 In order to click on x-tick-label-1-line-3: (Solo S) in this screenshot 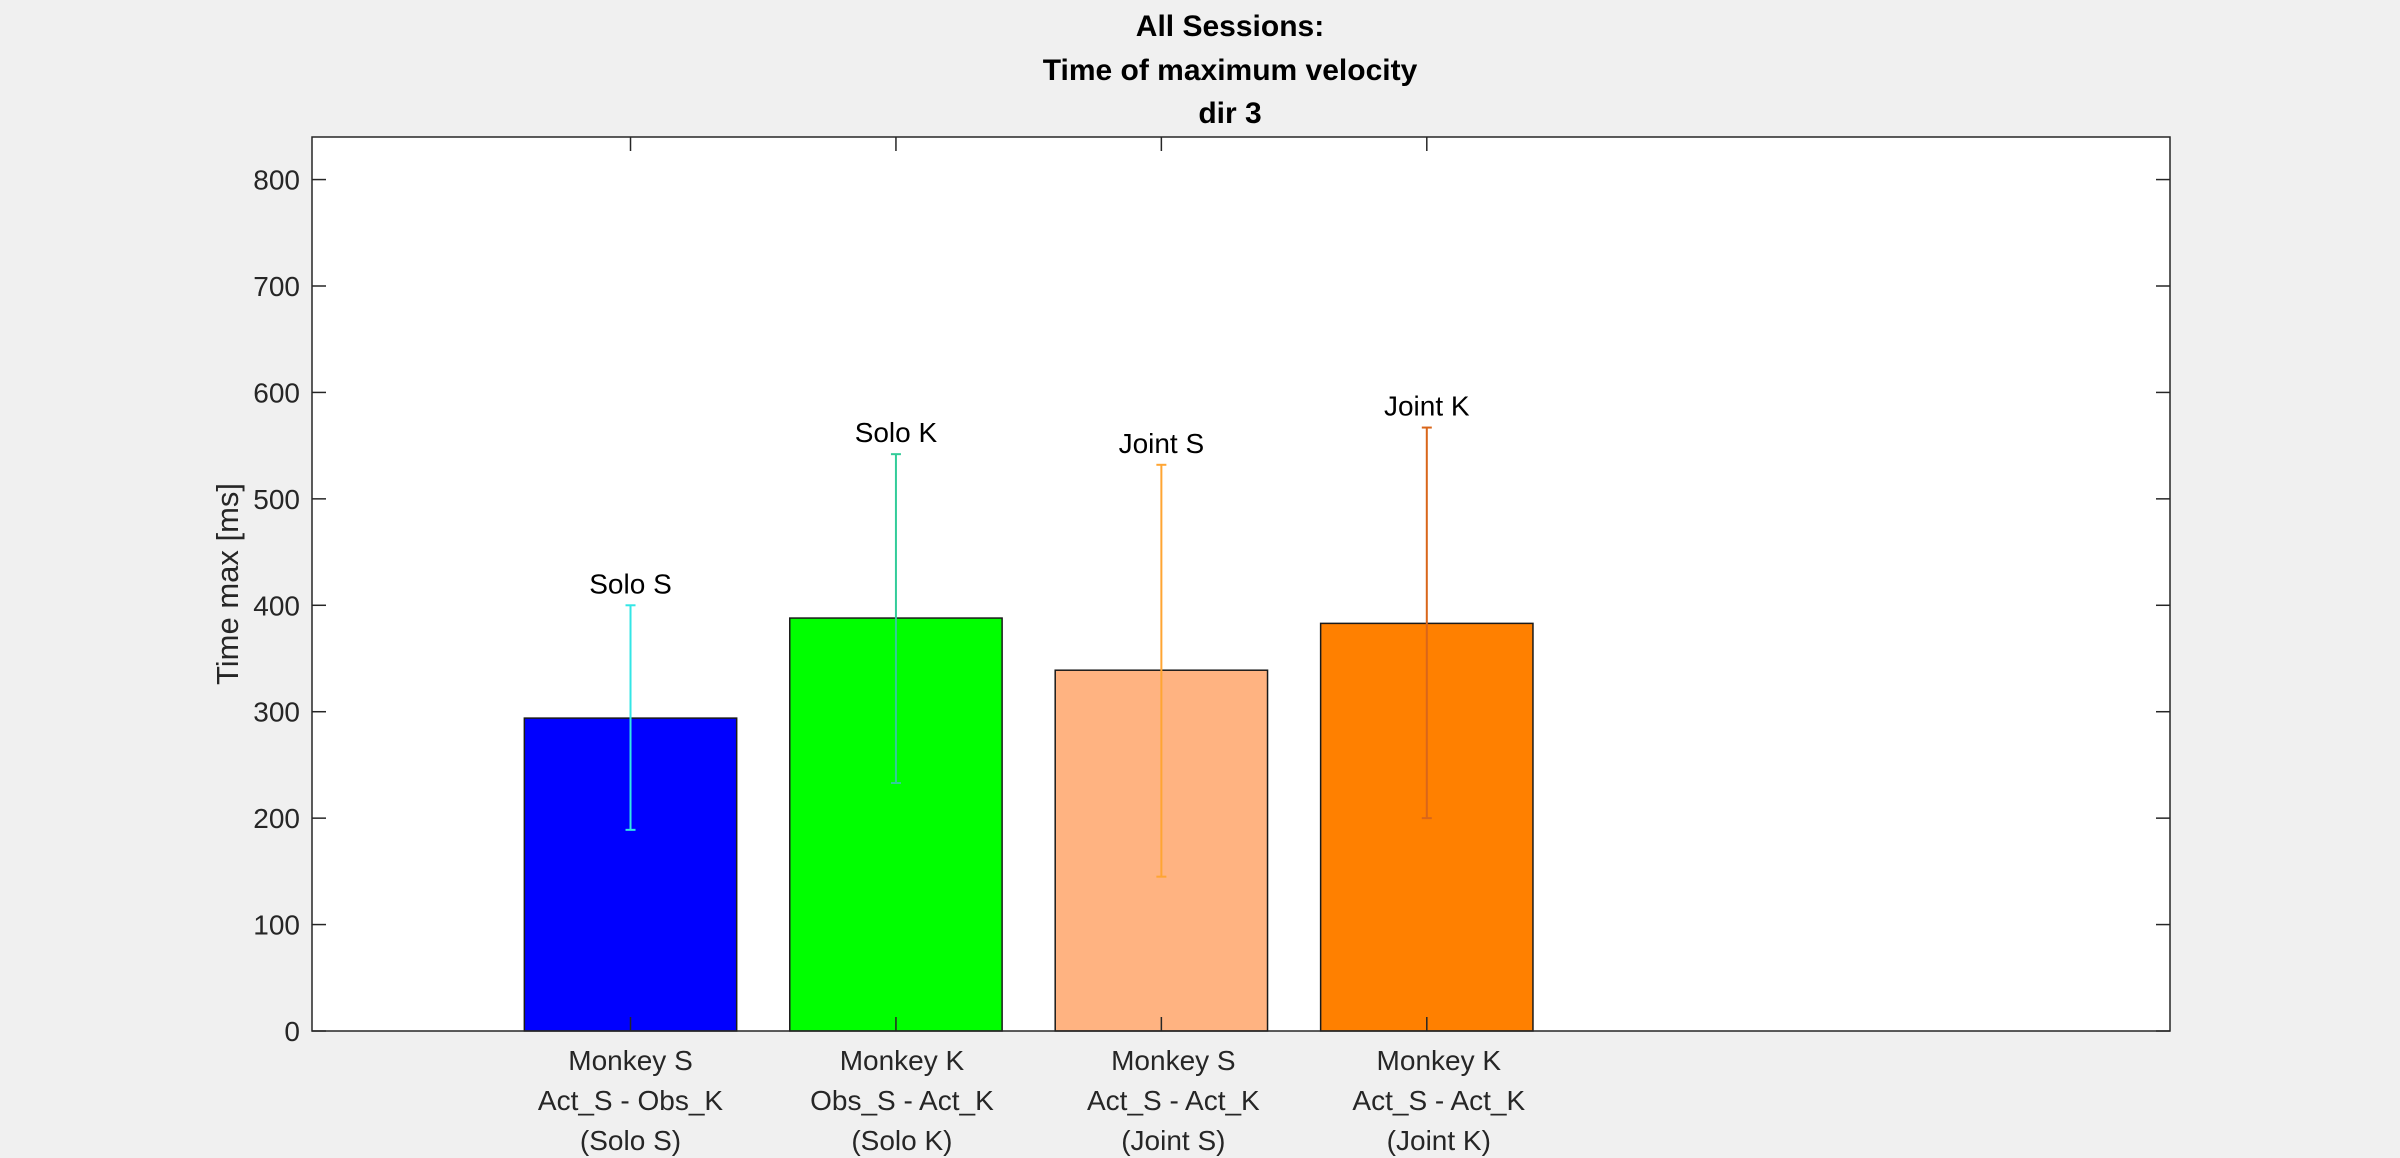, I will do `click(630, 1140)`.